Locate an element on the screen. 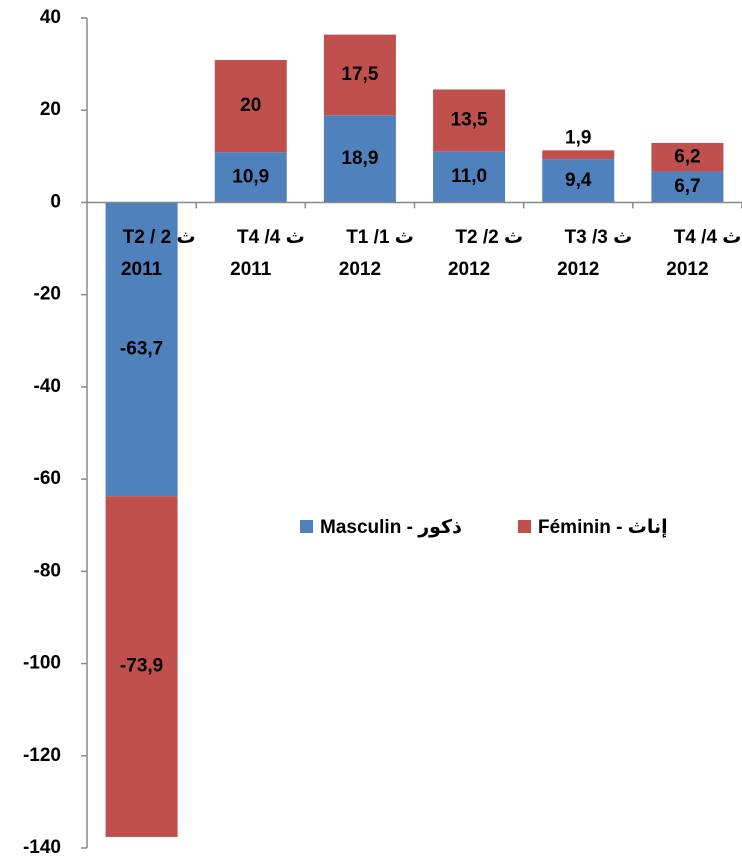 This screenshot has width=742, height=861. data-label: 11,0 is located at coordinates (469, 176).